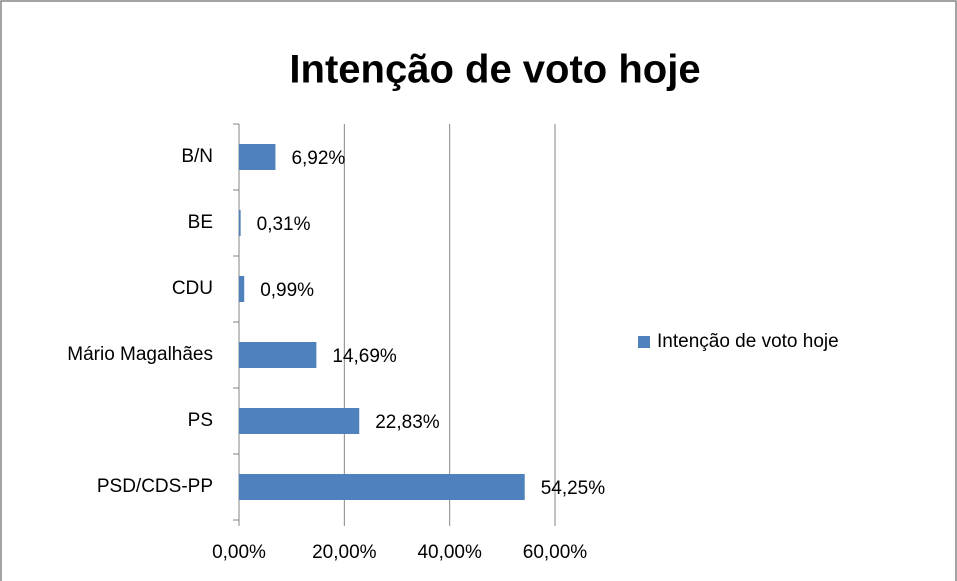 Image resolution: width=957 pixels, height=581 pixels. I want to click on legend-label: Intenção de voto hoje, so click(748, 341).